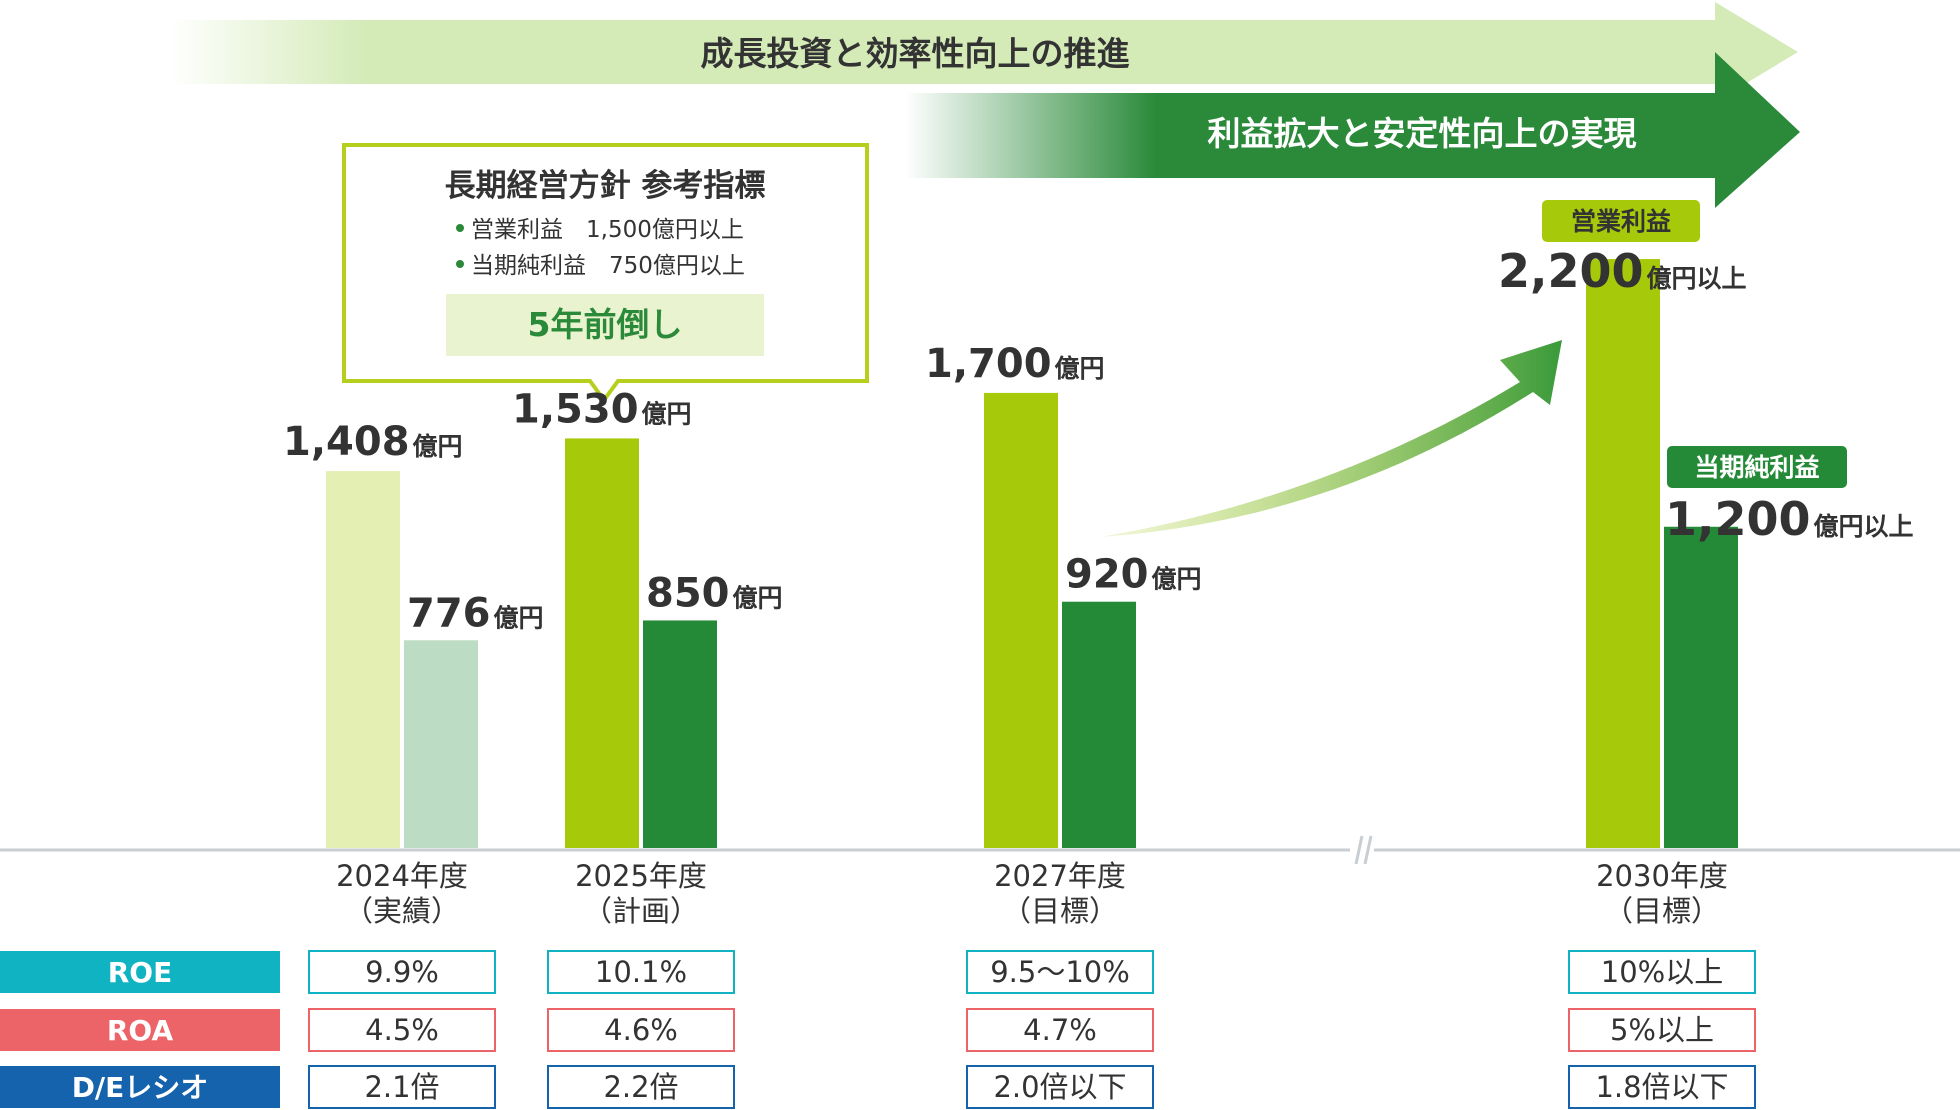 This screenshot has height=1110, width=1960. Describe the element at coordinates (346, 442) in the screenshot. I see `value-label-operating-number: 1,408` at that location.